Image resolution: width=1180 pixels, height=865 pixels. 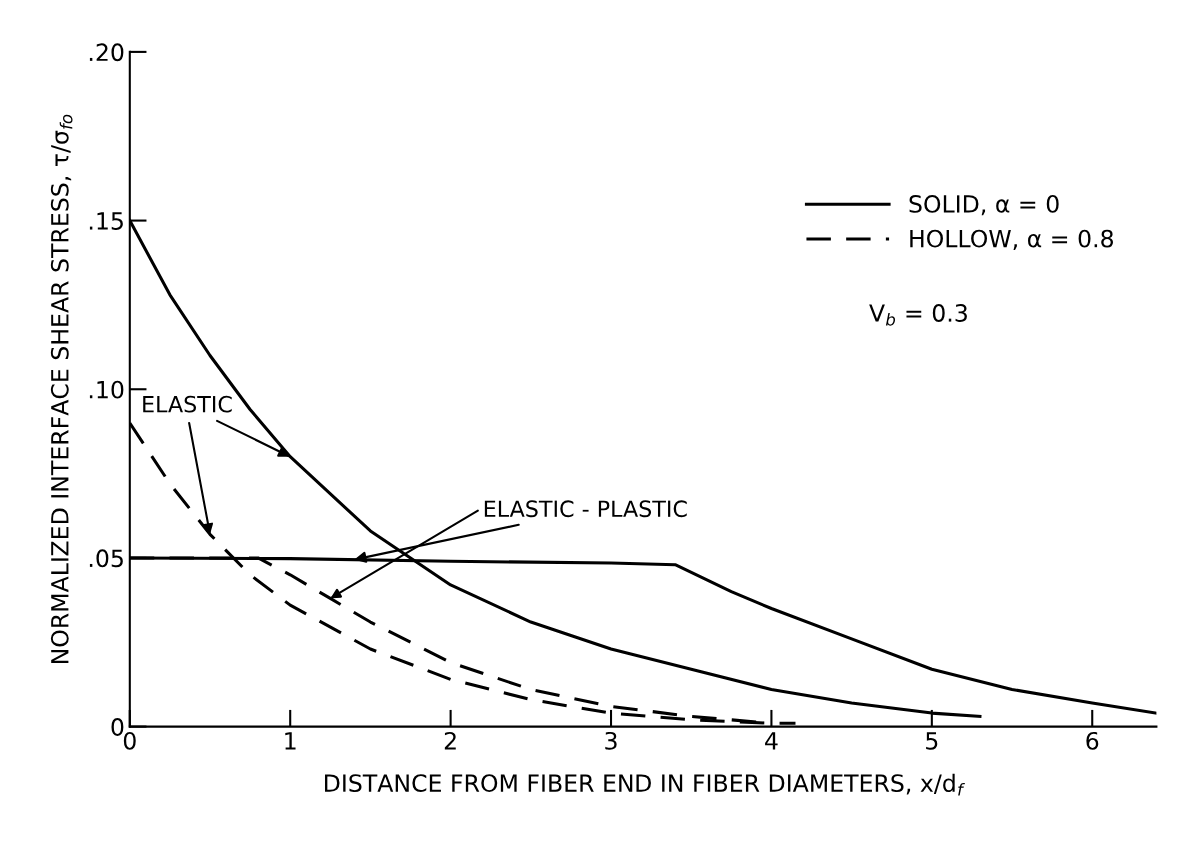 What do you see at coordinates (918, 315) in the screenshot?
I see `annotation: V$_{b}$ = 0.3` at bounding box center [918, 315].